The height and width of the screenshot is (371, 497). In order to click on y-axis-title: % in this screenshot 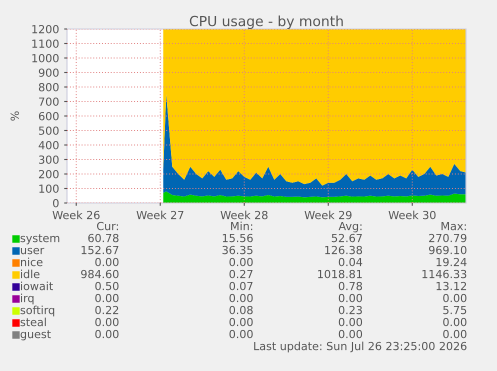, I will do `click(14, 116)`.